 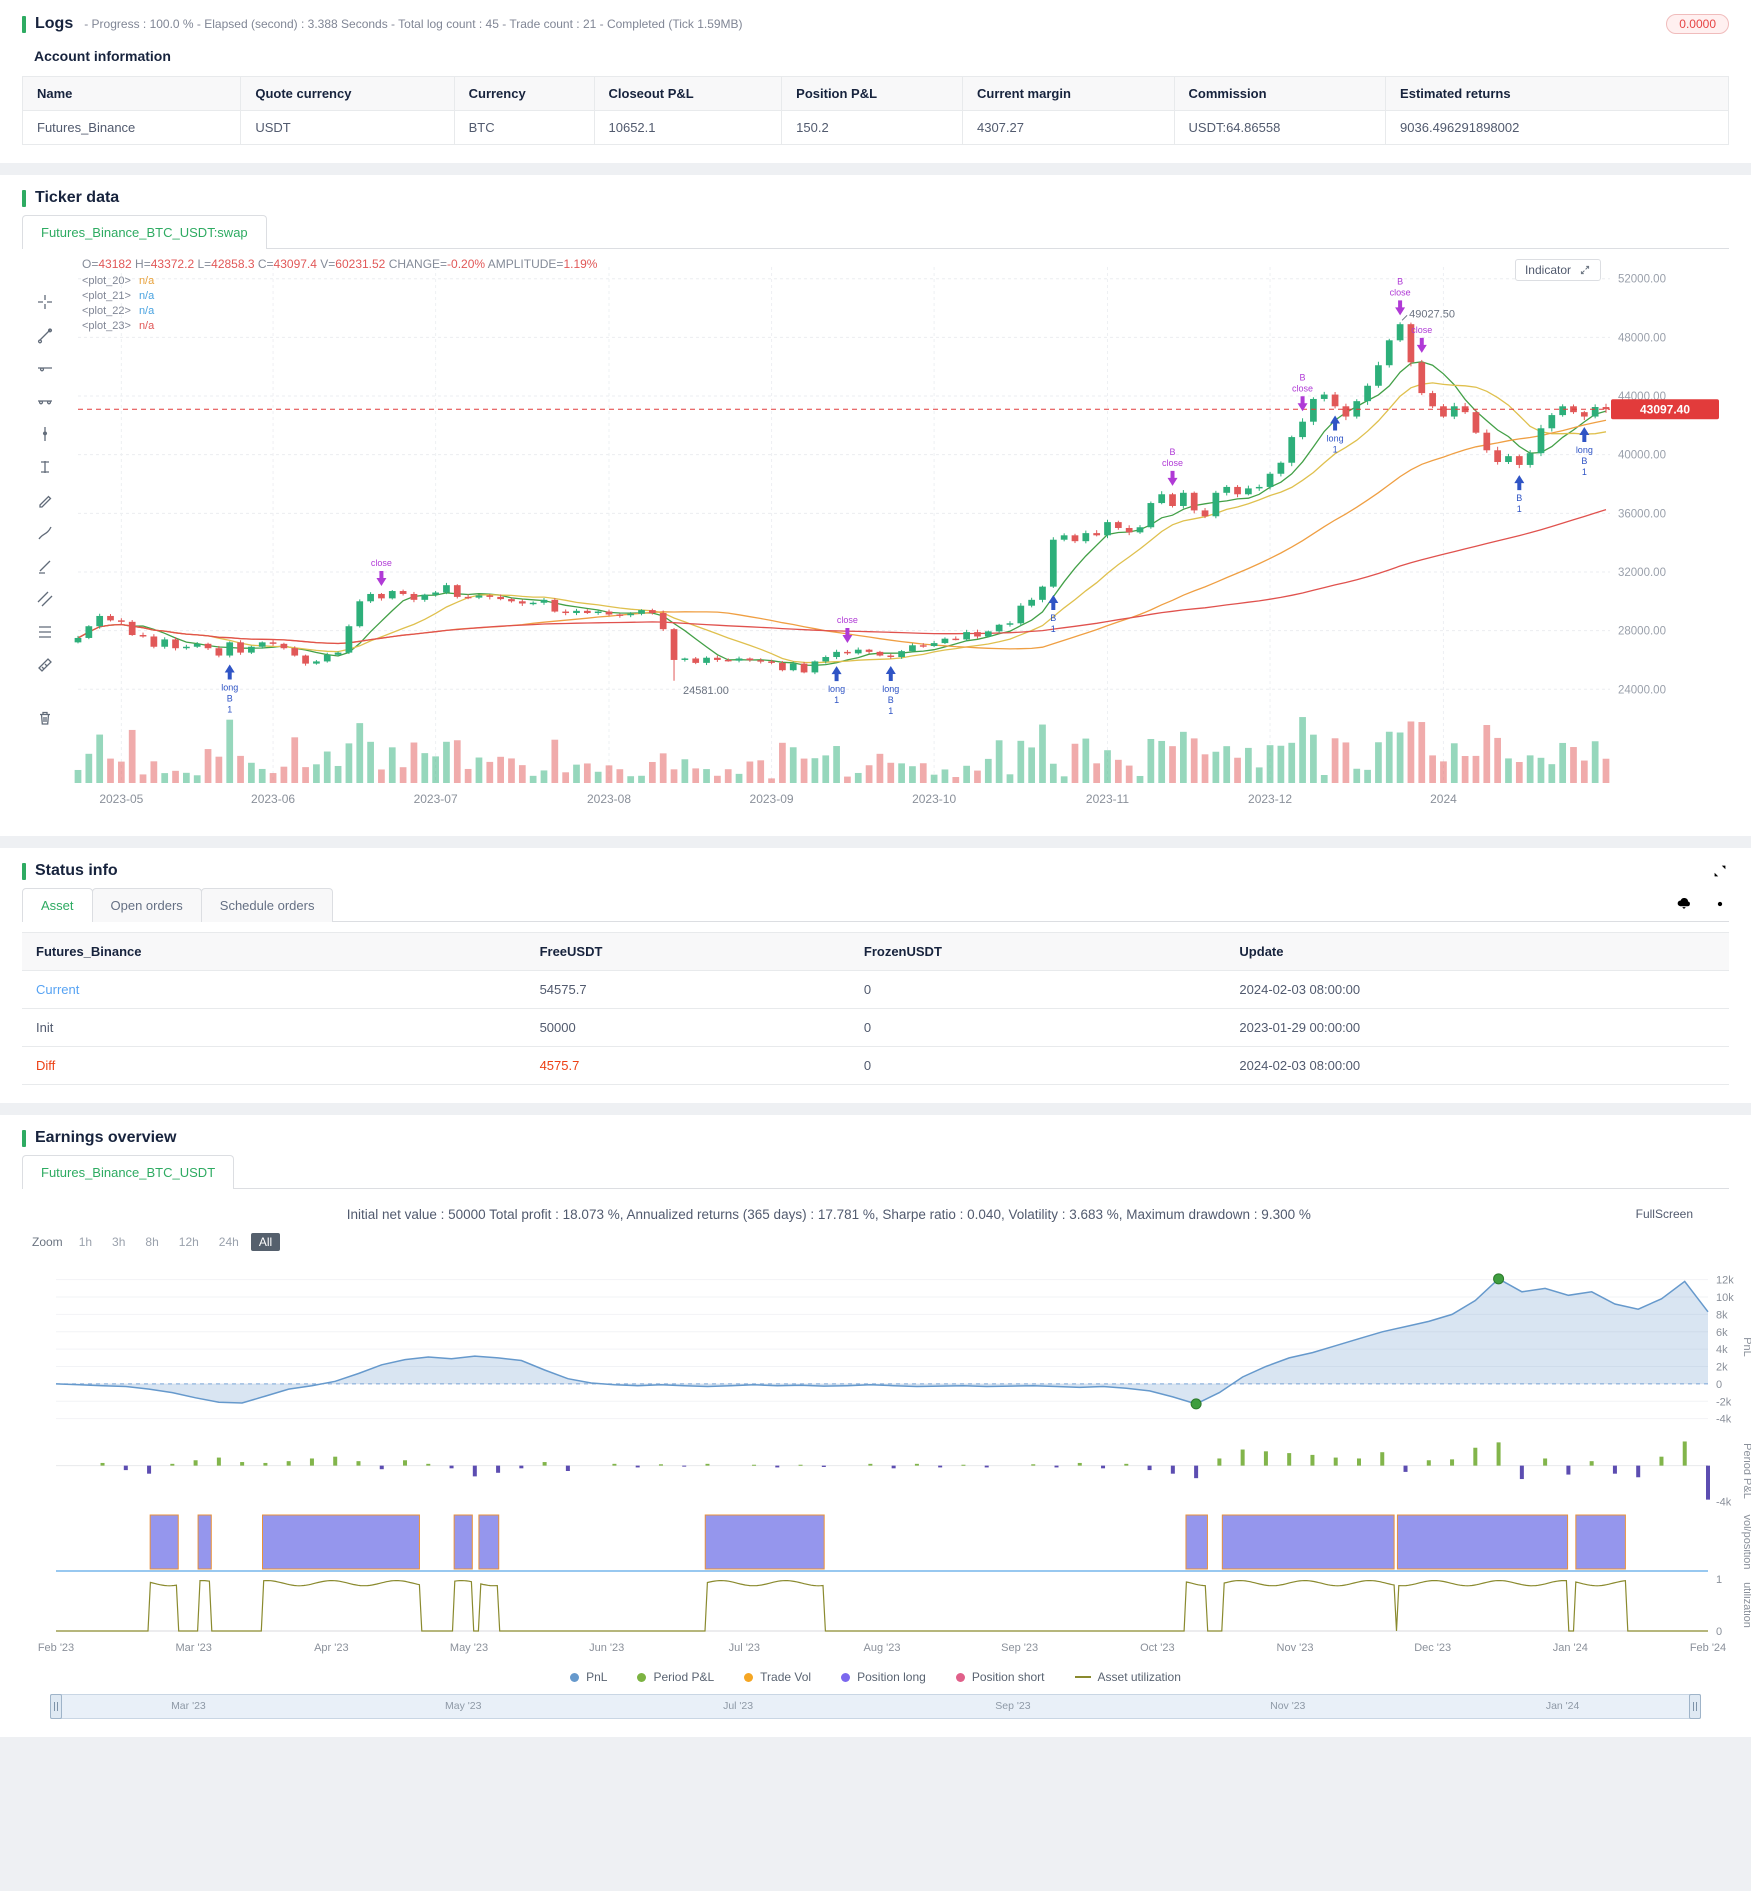 I want to click on fullscreen-button: FullScreen, so click(x=1664, y=1214).